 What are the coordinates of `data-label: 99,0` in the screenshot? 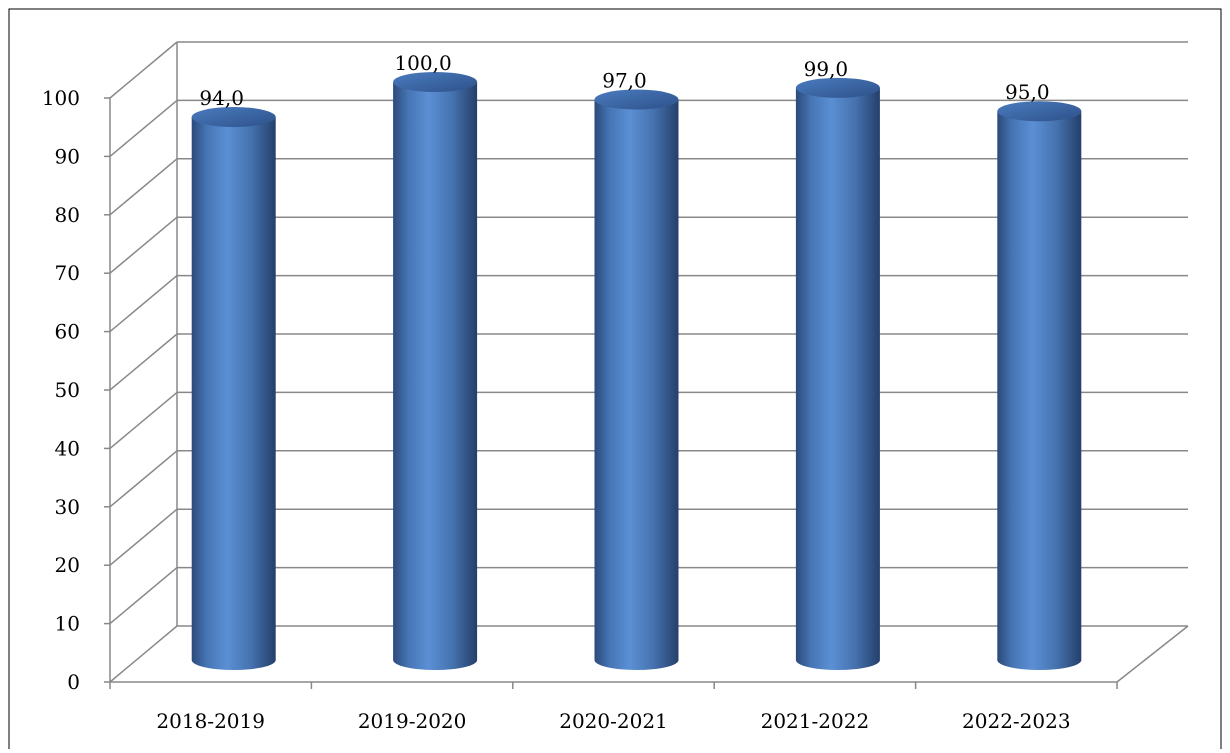 It's located at (826, 69).